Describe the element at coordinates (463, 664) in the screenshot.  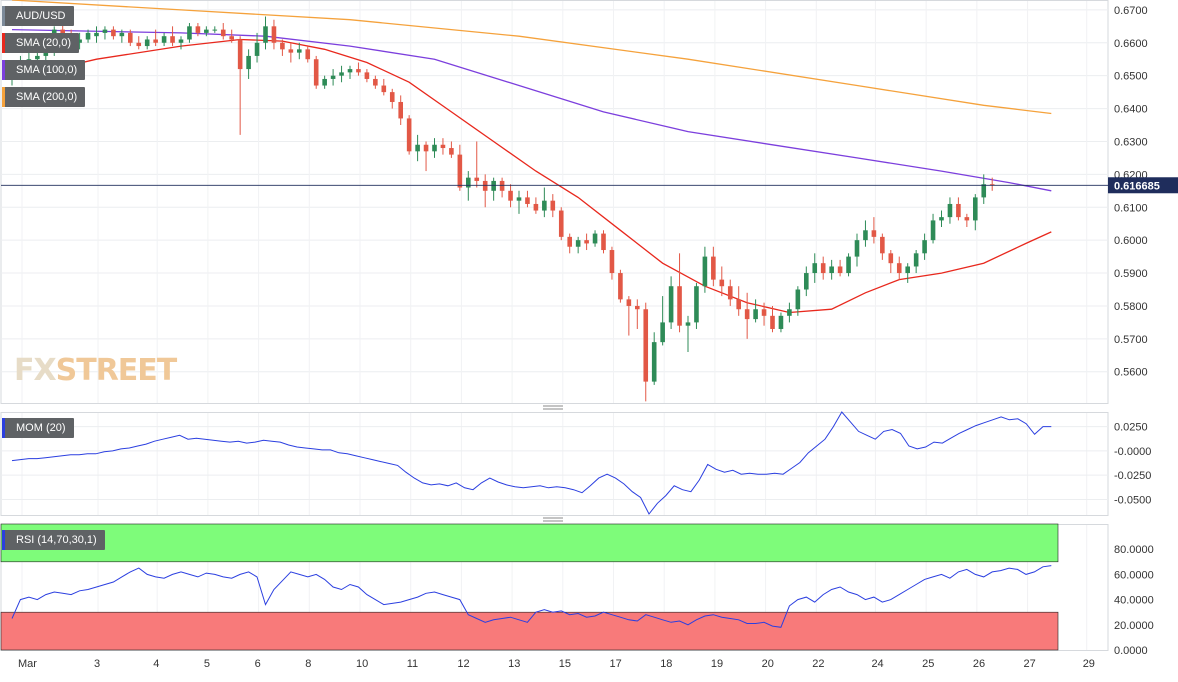
I see `x-tick-label: 12` at that location.